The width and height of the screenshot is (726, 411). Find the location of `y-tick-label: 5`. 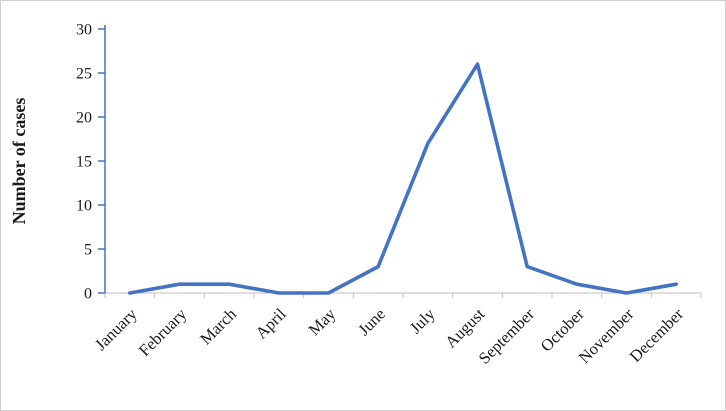

y-tick-label: 5 is located at coordinates (88, 250).